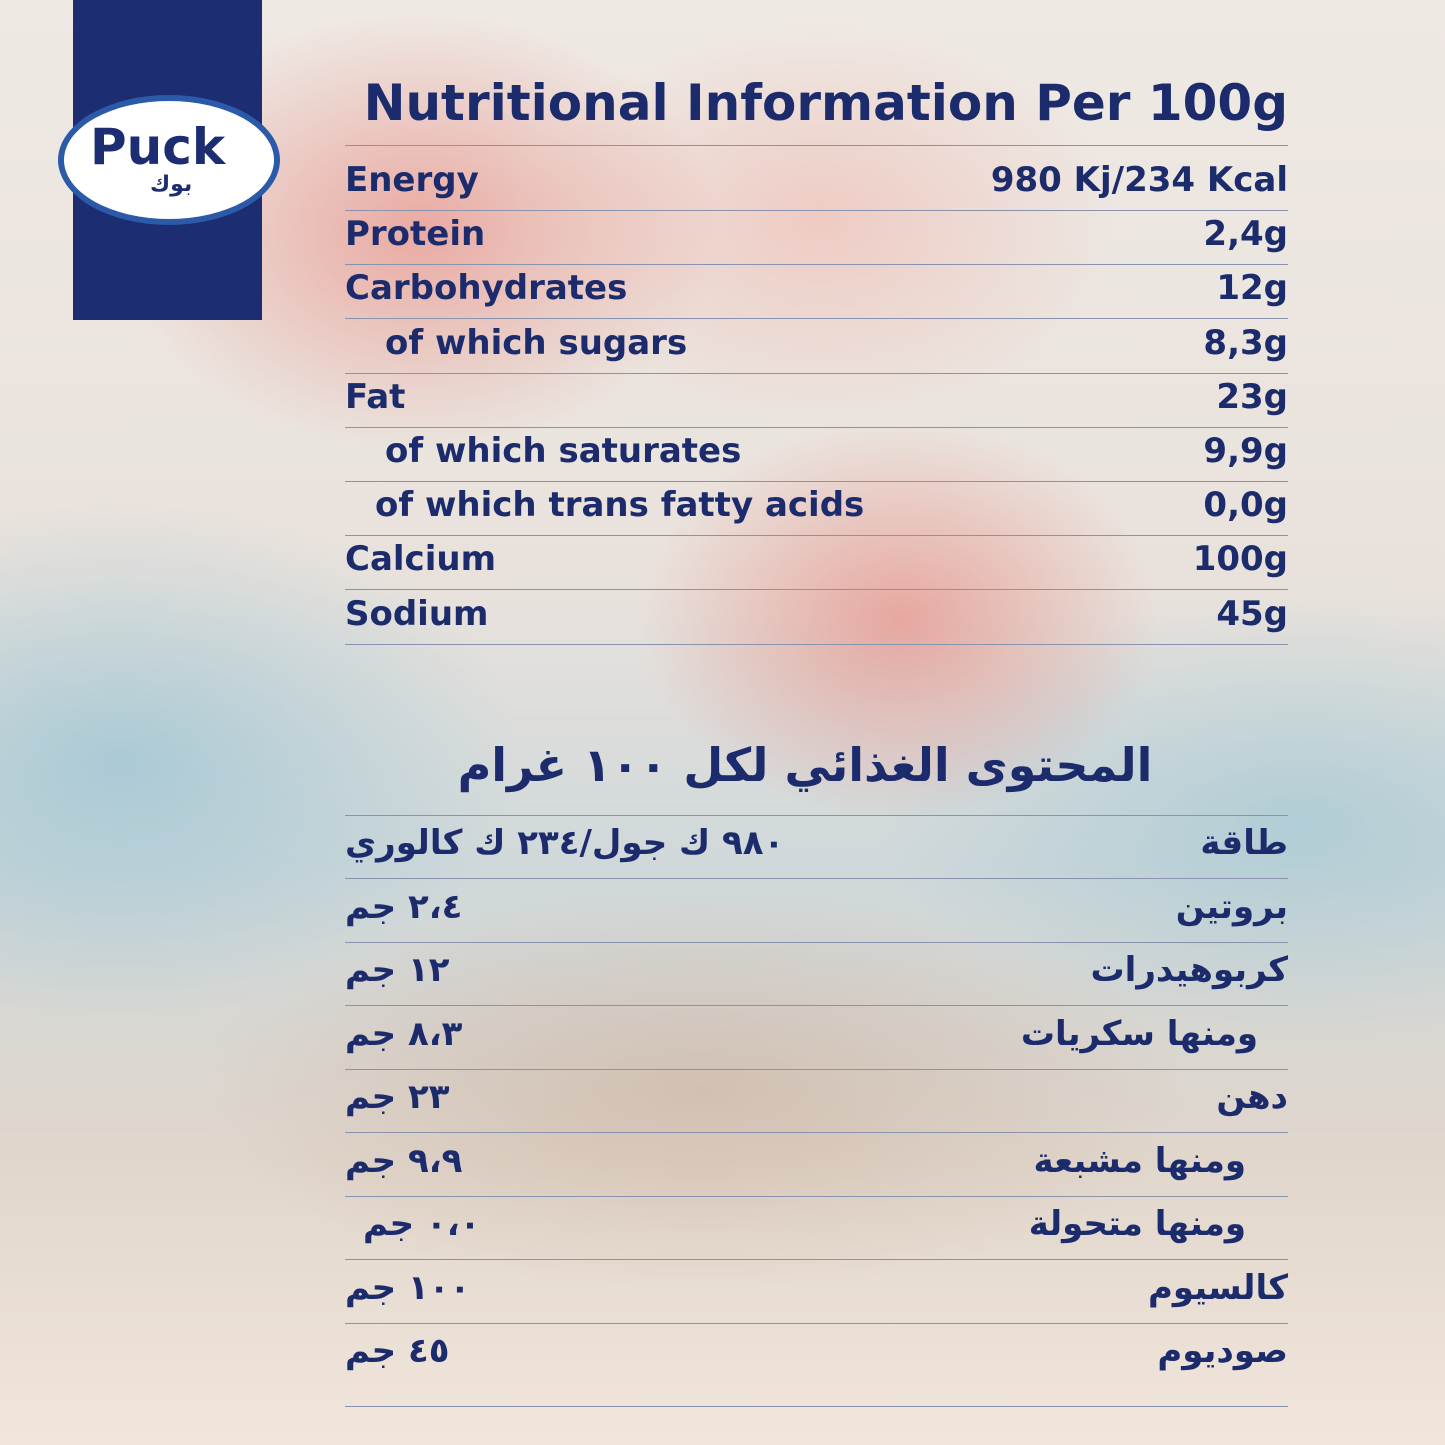  Describe the element at coordinates (1245, 505) in the screenshot. I see `nutrient-value: 0,0g` at that location.